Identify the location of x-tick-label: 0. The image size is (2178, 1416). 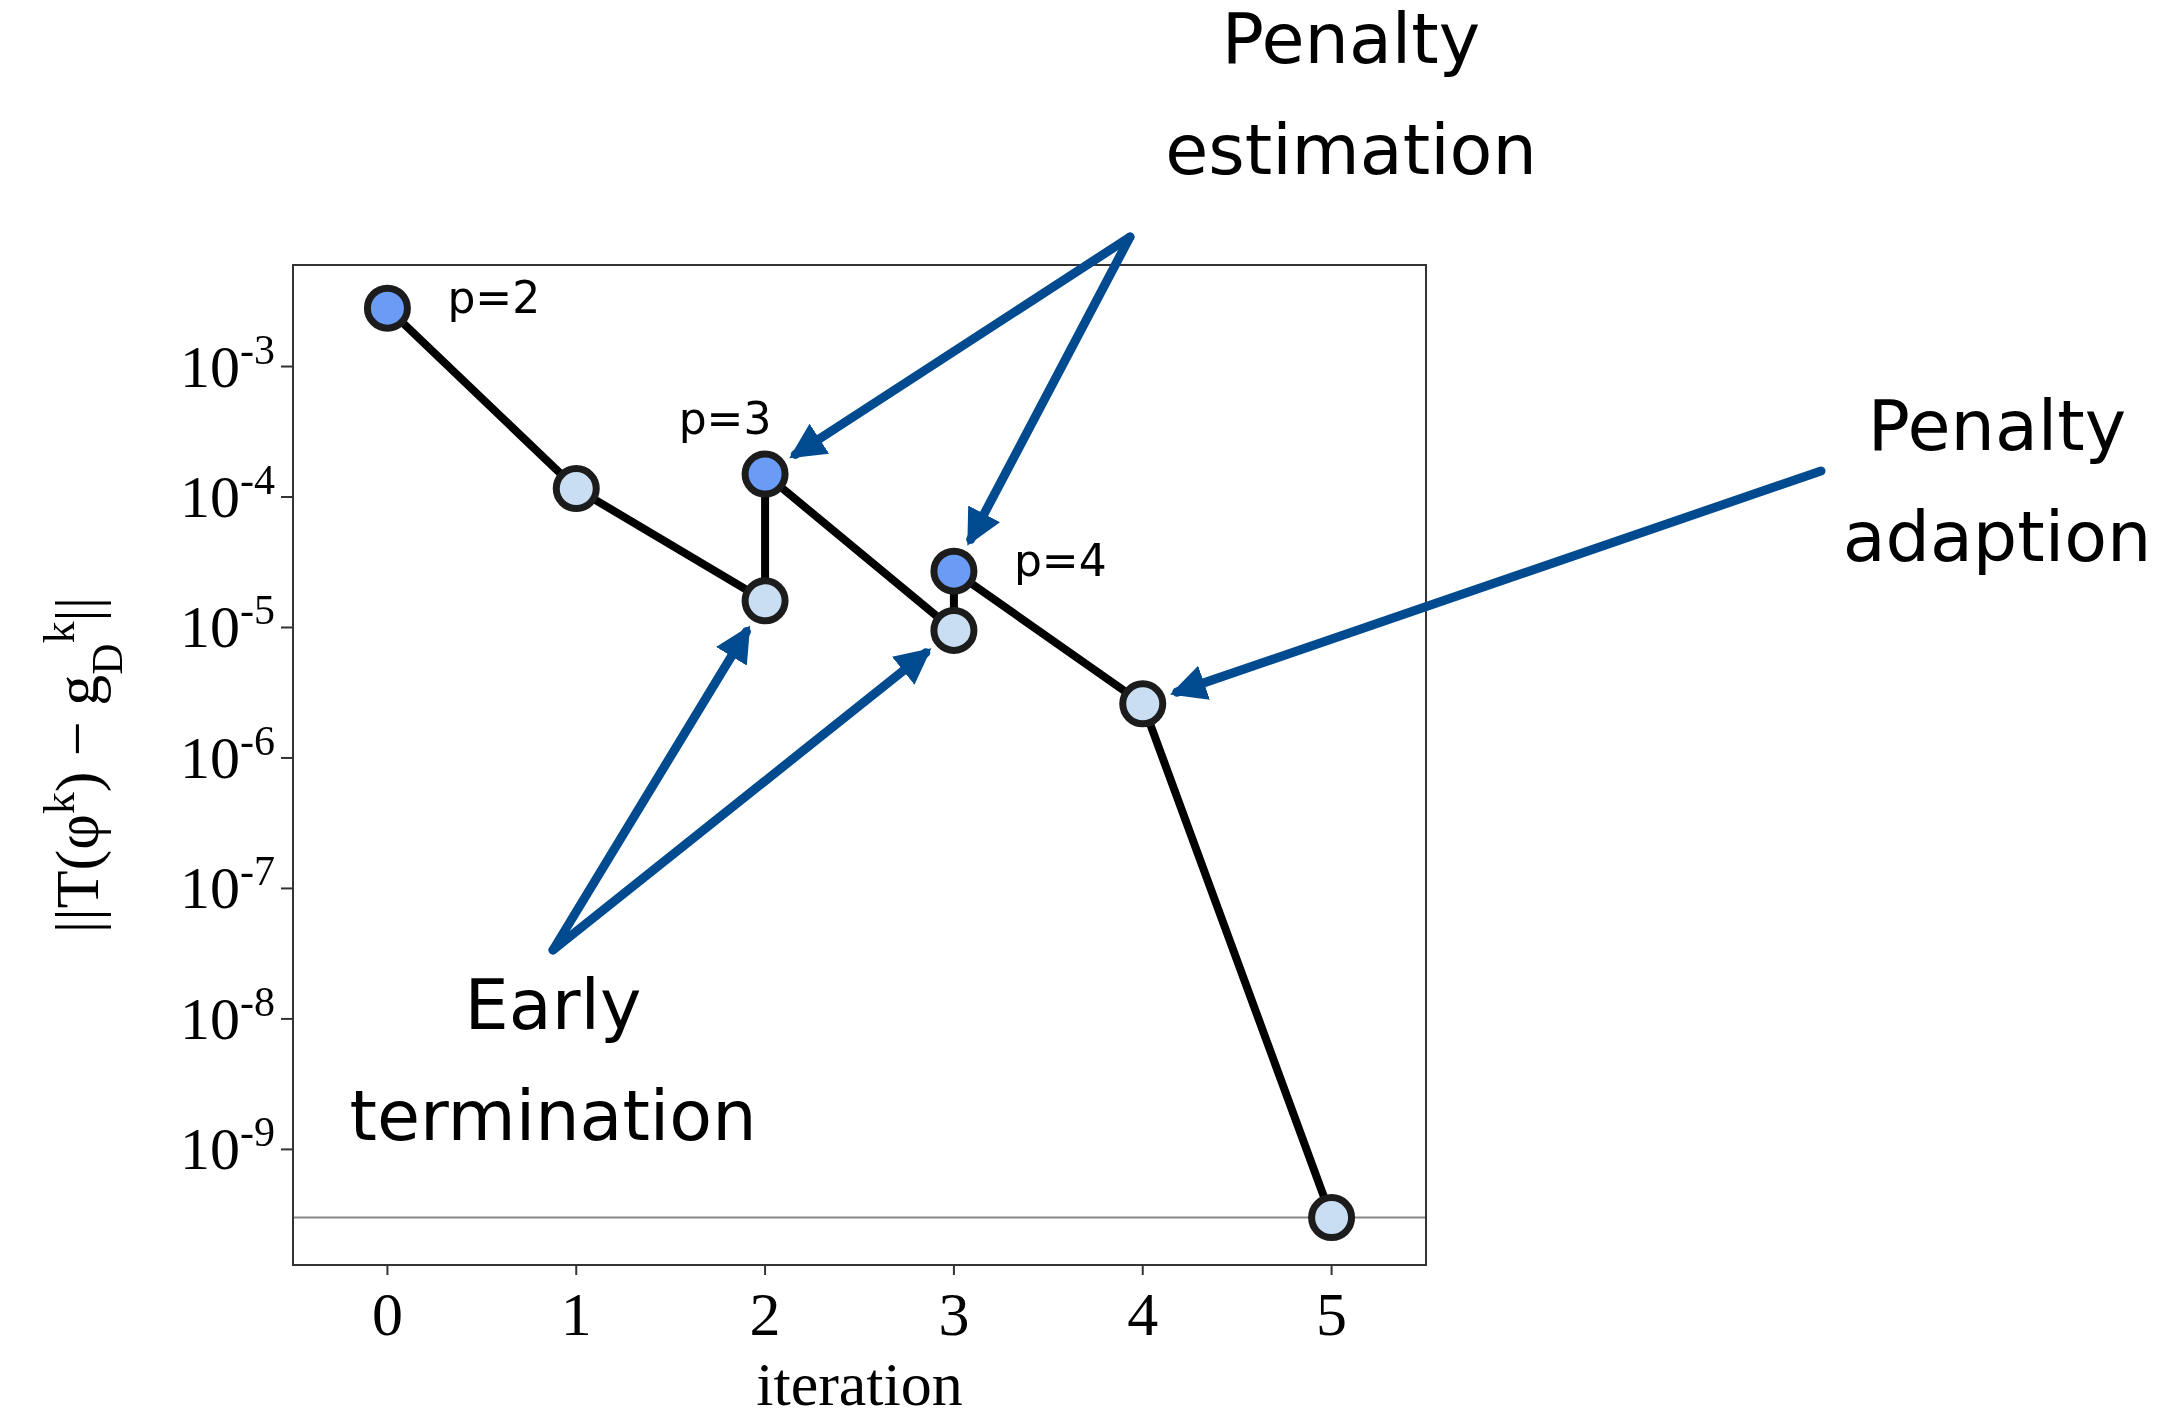
(387, 1314).